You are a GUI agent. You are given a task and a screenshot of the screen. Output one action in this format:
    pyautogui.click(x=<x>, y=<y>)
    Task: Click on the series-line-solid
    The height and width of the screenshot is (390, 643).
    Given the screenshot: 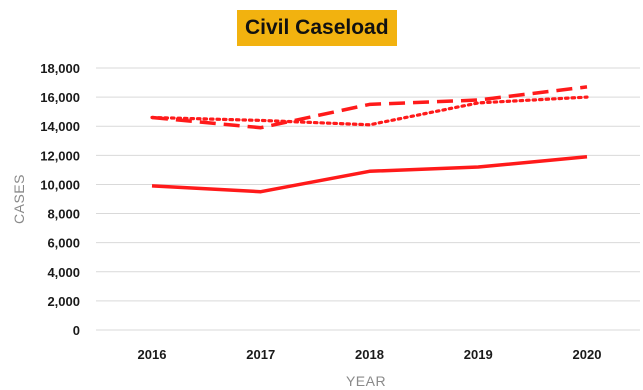 What is the action you would take?
    pyautogui.click(x=369, y=174)
    